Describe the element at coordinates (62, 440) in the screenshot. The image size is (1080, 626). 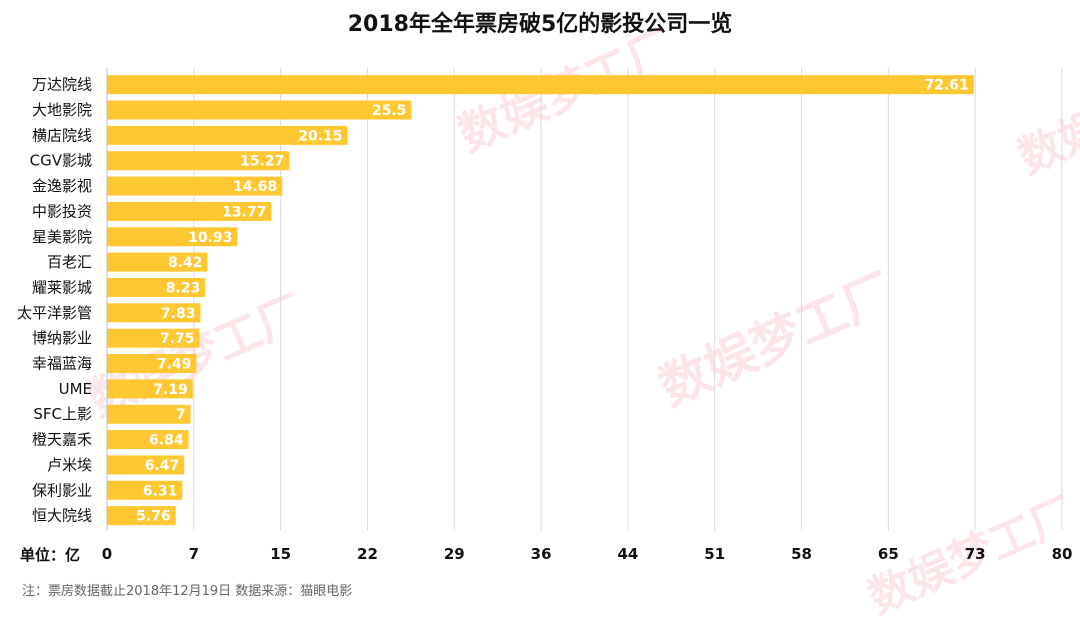
I see `category-label: 橙天嘉禾` at that location.